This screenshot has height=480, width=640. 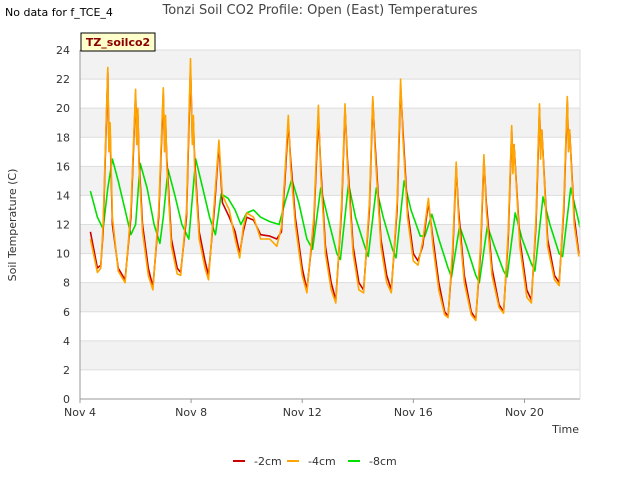 I want to click on y-tick-label: 14, so click(x=63, y=195).